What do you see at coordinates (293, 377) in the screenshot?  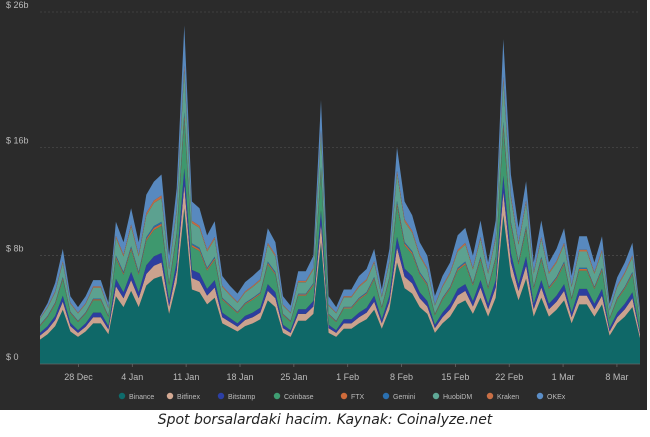 I see `x-tick-label: 25 Jan` at bounding box center [293, 377].